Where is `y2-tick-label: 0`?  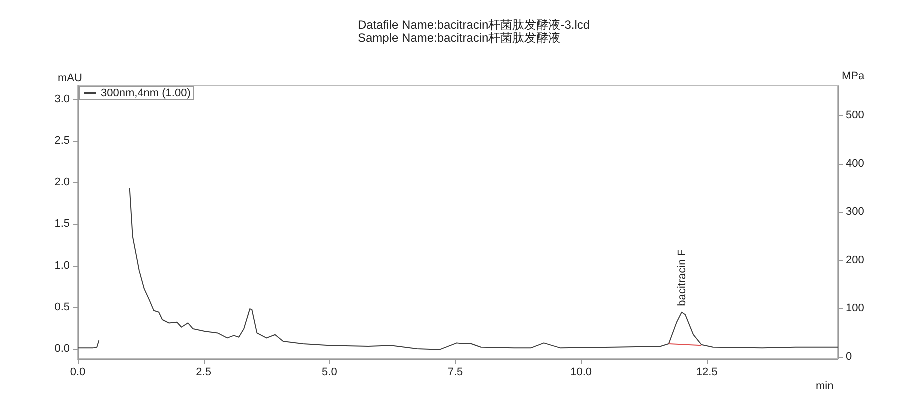
y2-tick-label: 0 is located at coordinates (849, 357).